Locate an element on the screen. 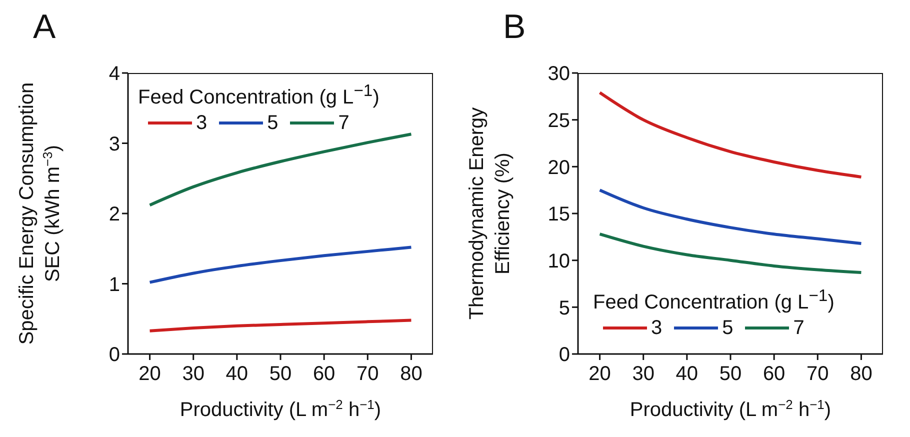 This screenshot has height=437, width=910. y-tick-label: 30 is located at coordinates (559, 74).